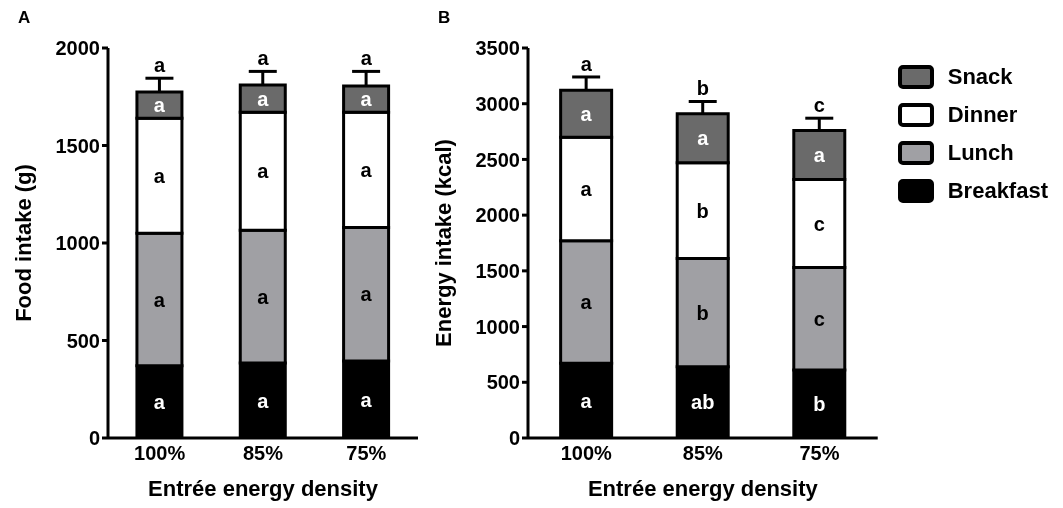 The image size is (1063, 508). I want to click on y-tick-label: 2500, so click(497, 159).